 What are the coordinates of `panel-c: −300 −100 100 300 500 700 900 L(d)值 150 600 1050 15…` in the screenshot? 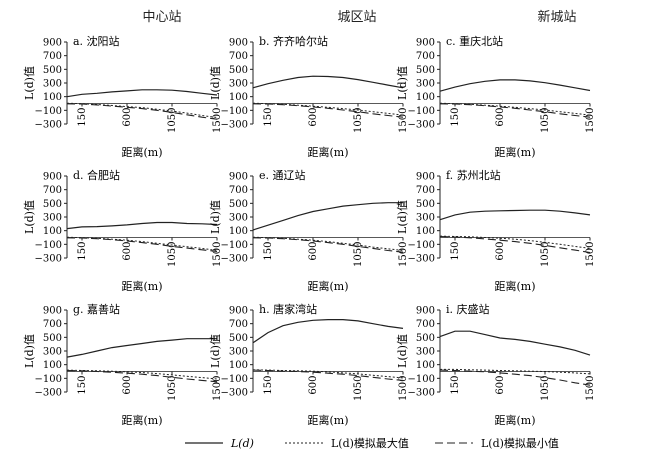 It's located at (496, 96).